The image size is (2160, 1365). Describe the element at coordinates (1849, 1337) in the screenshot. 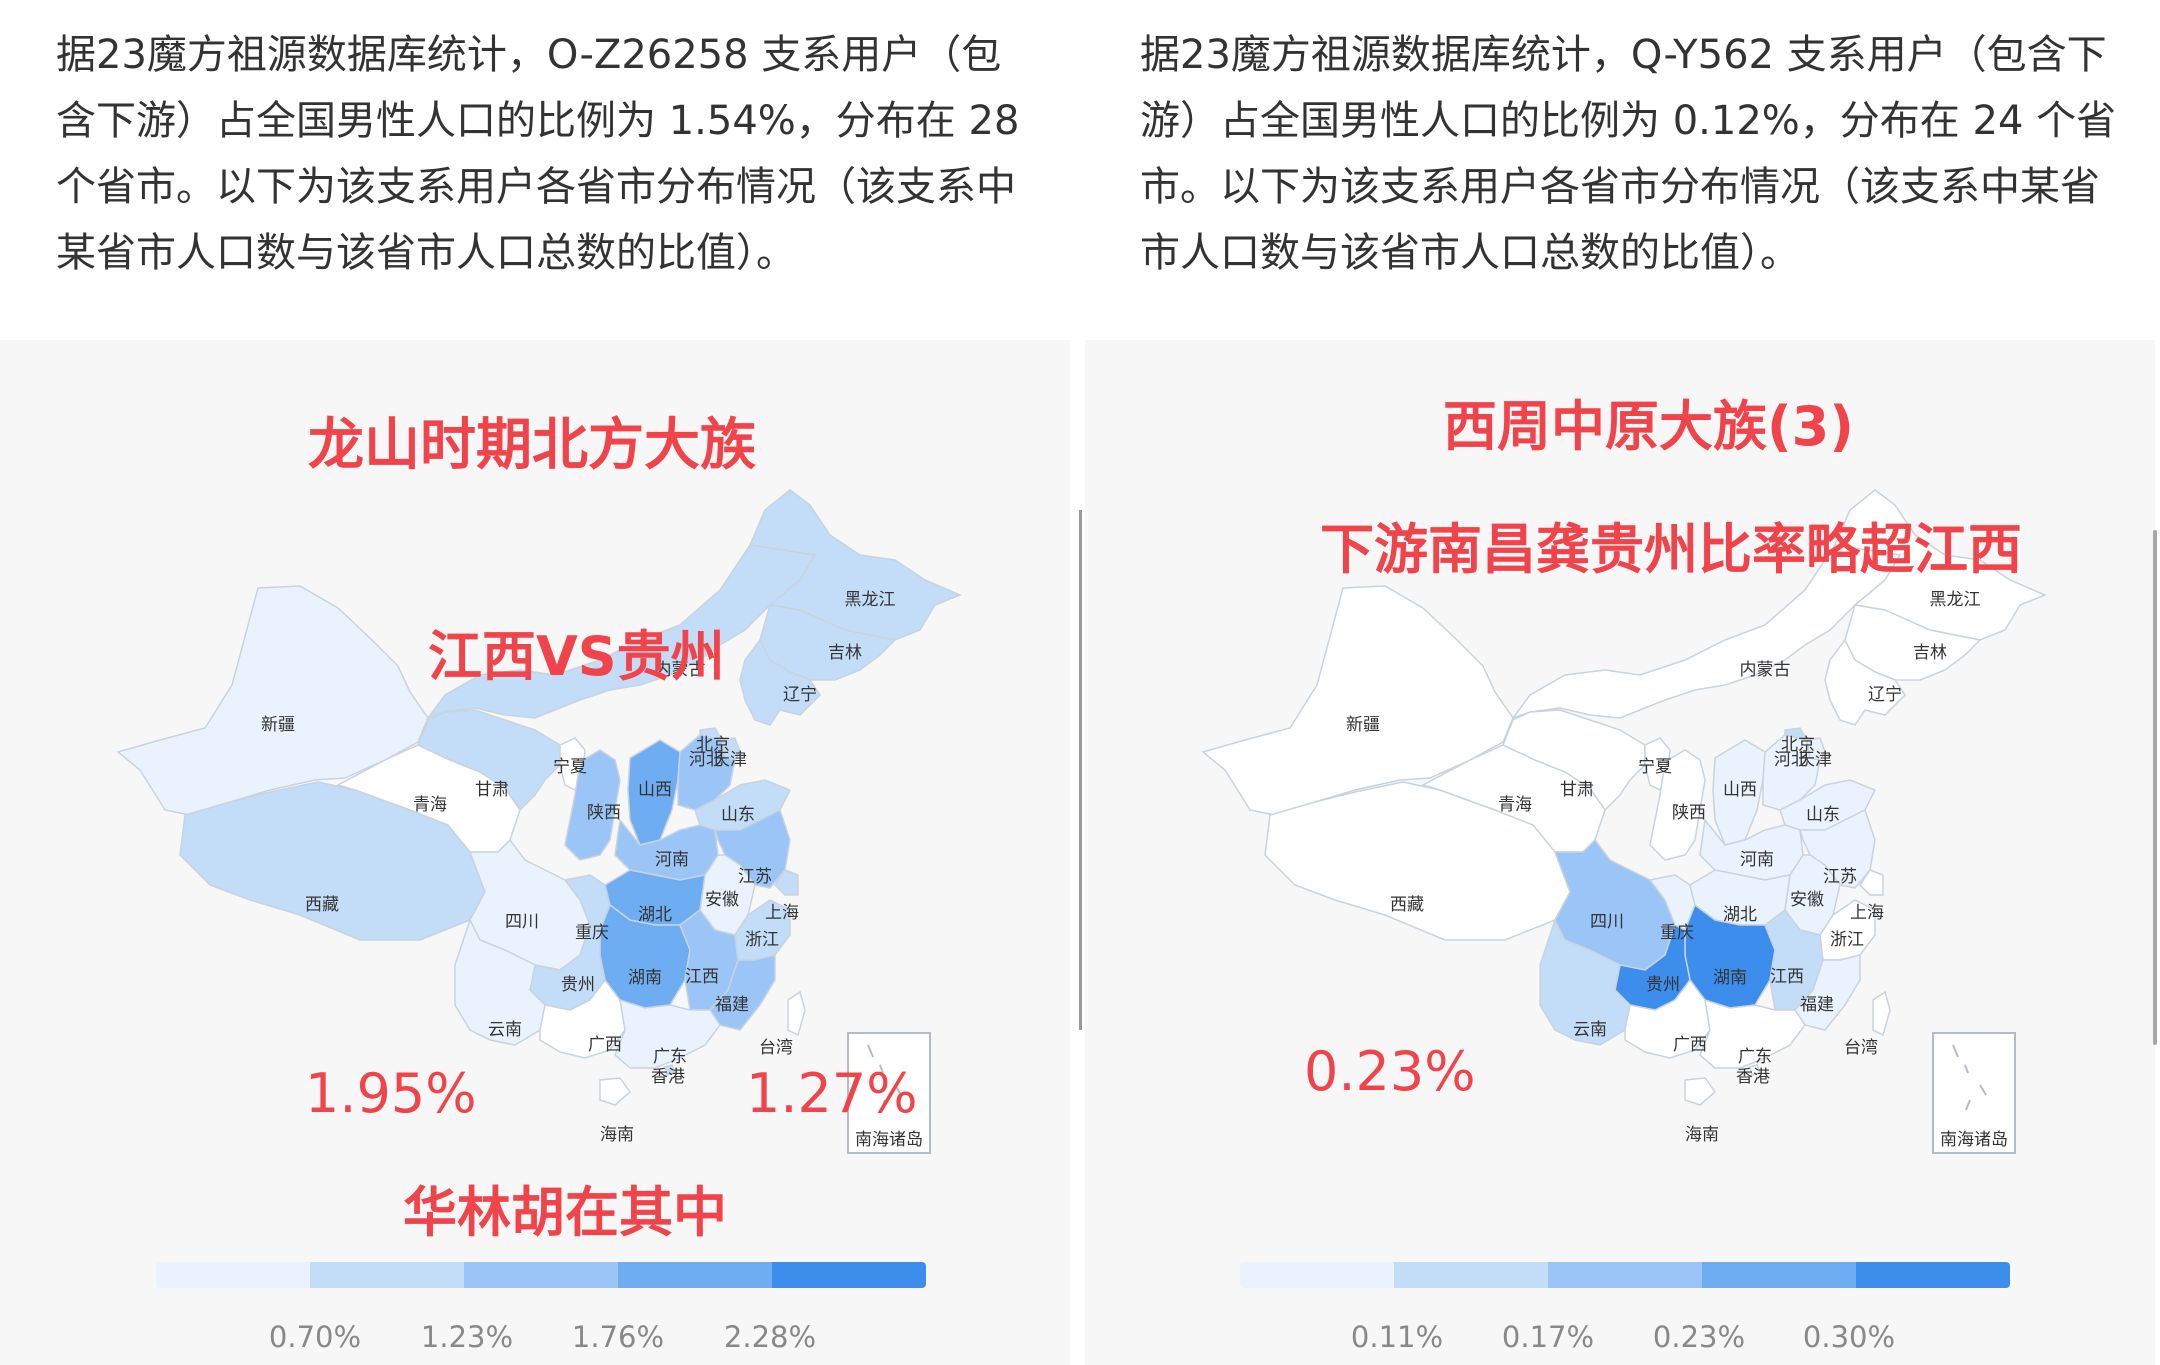

I see `legend-tick-right-4: 0.30%` at that location.